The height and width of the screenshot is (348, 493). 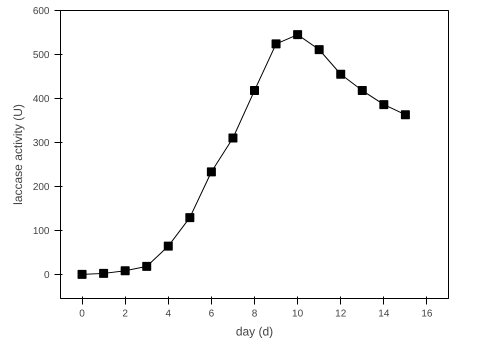 I want to click on x-tick-label: 8, so click(x=255, y=314).